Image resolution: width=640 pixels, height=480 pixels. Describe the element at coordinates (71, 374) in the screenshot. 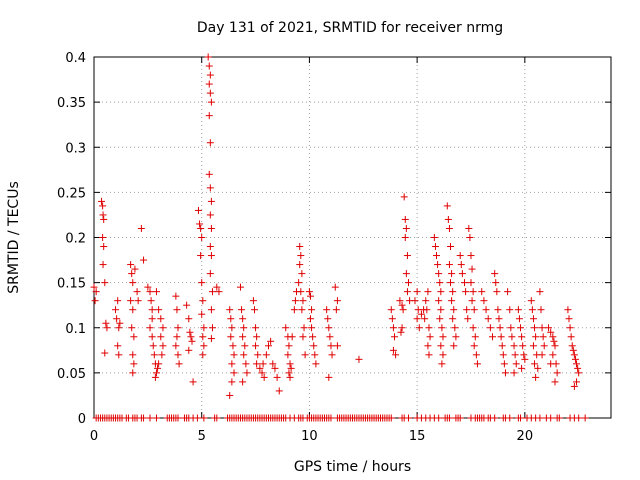

I see `y-tick-label: 0.05` at that location.